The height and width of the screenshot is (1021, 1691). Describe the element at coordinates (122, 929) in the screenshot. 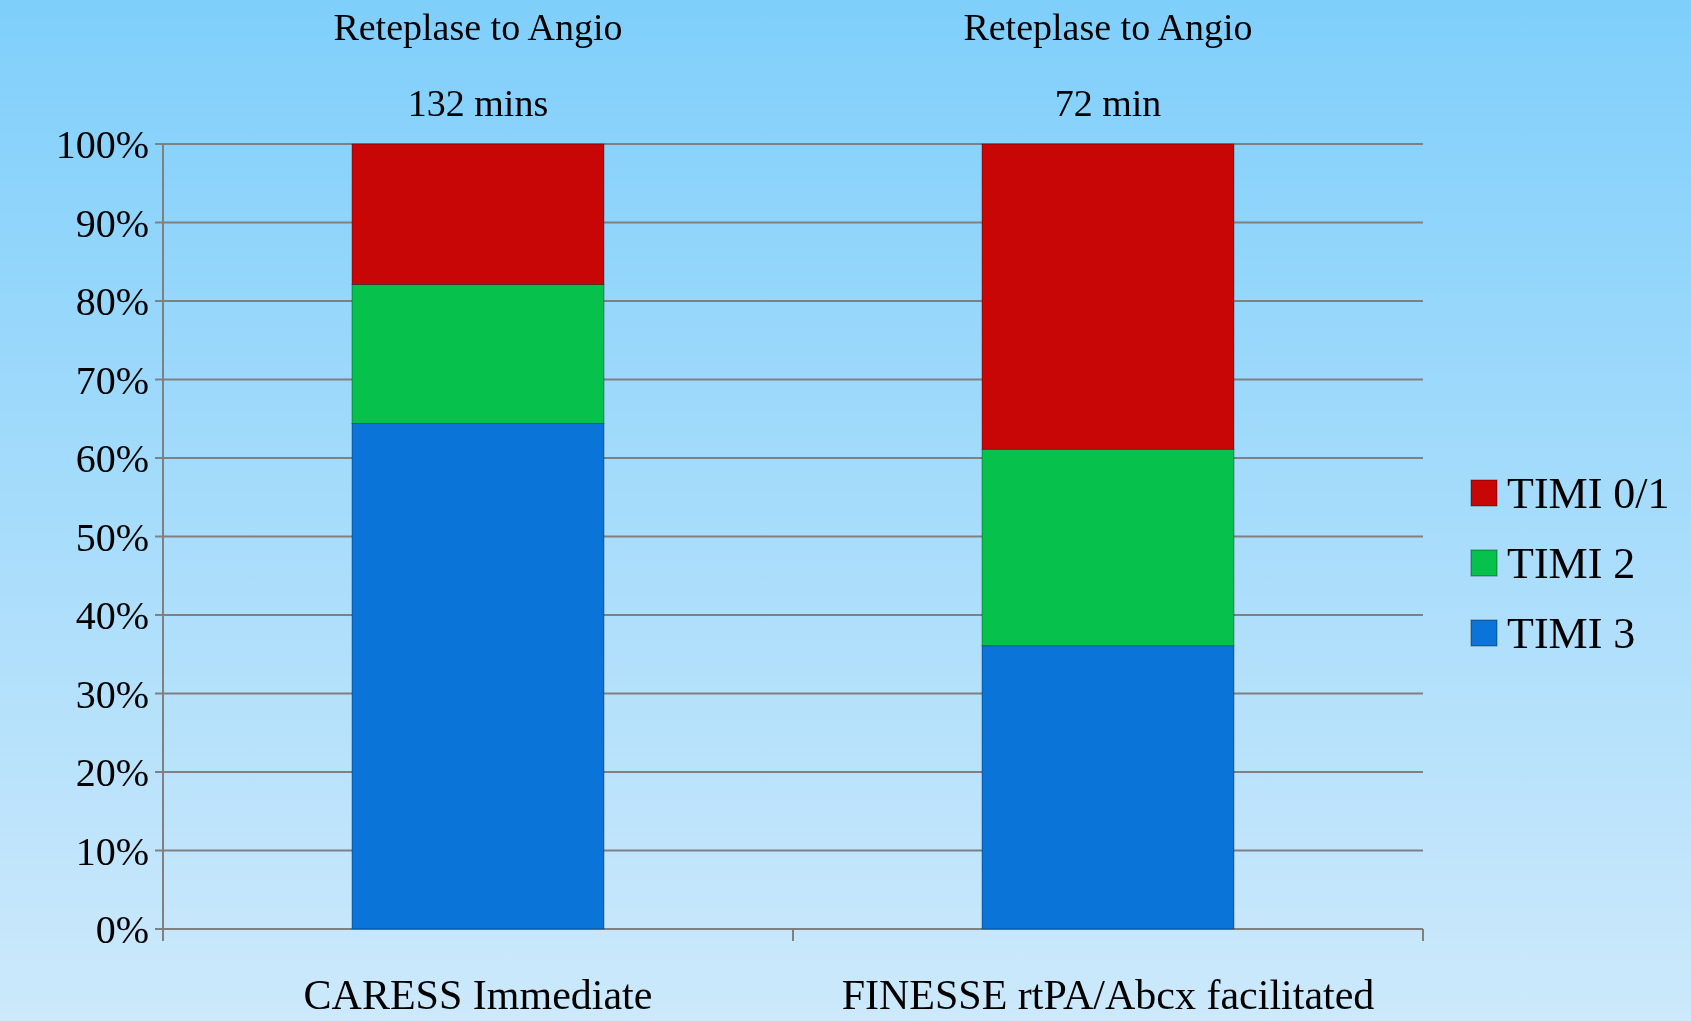

I see `y-tick-label: 0%` at that location.